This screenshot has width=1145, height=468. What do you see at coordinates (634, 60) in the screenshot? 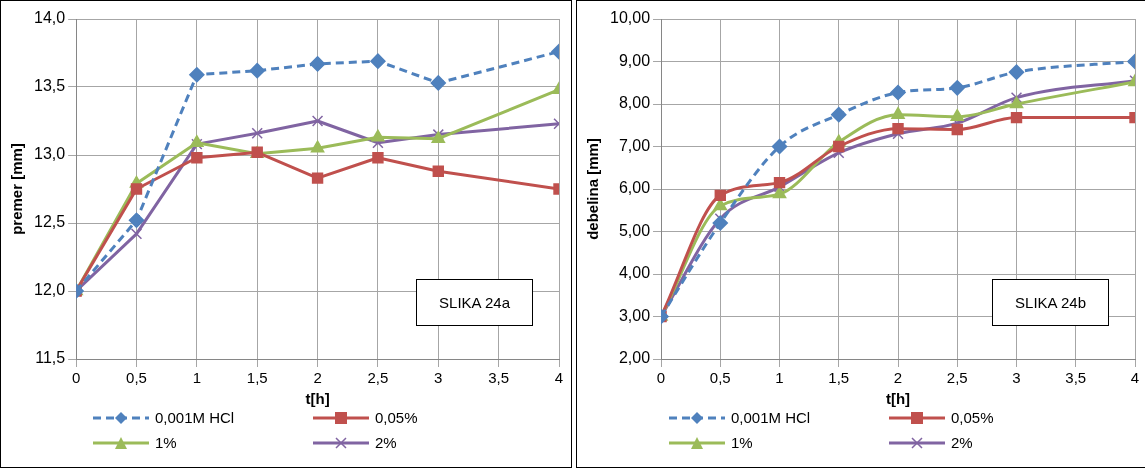
I see `y-tick-label: 9,00` at bounding box center [634, 60].